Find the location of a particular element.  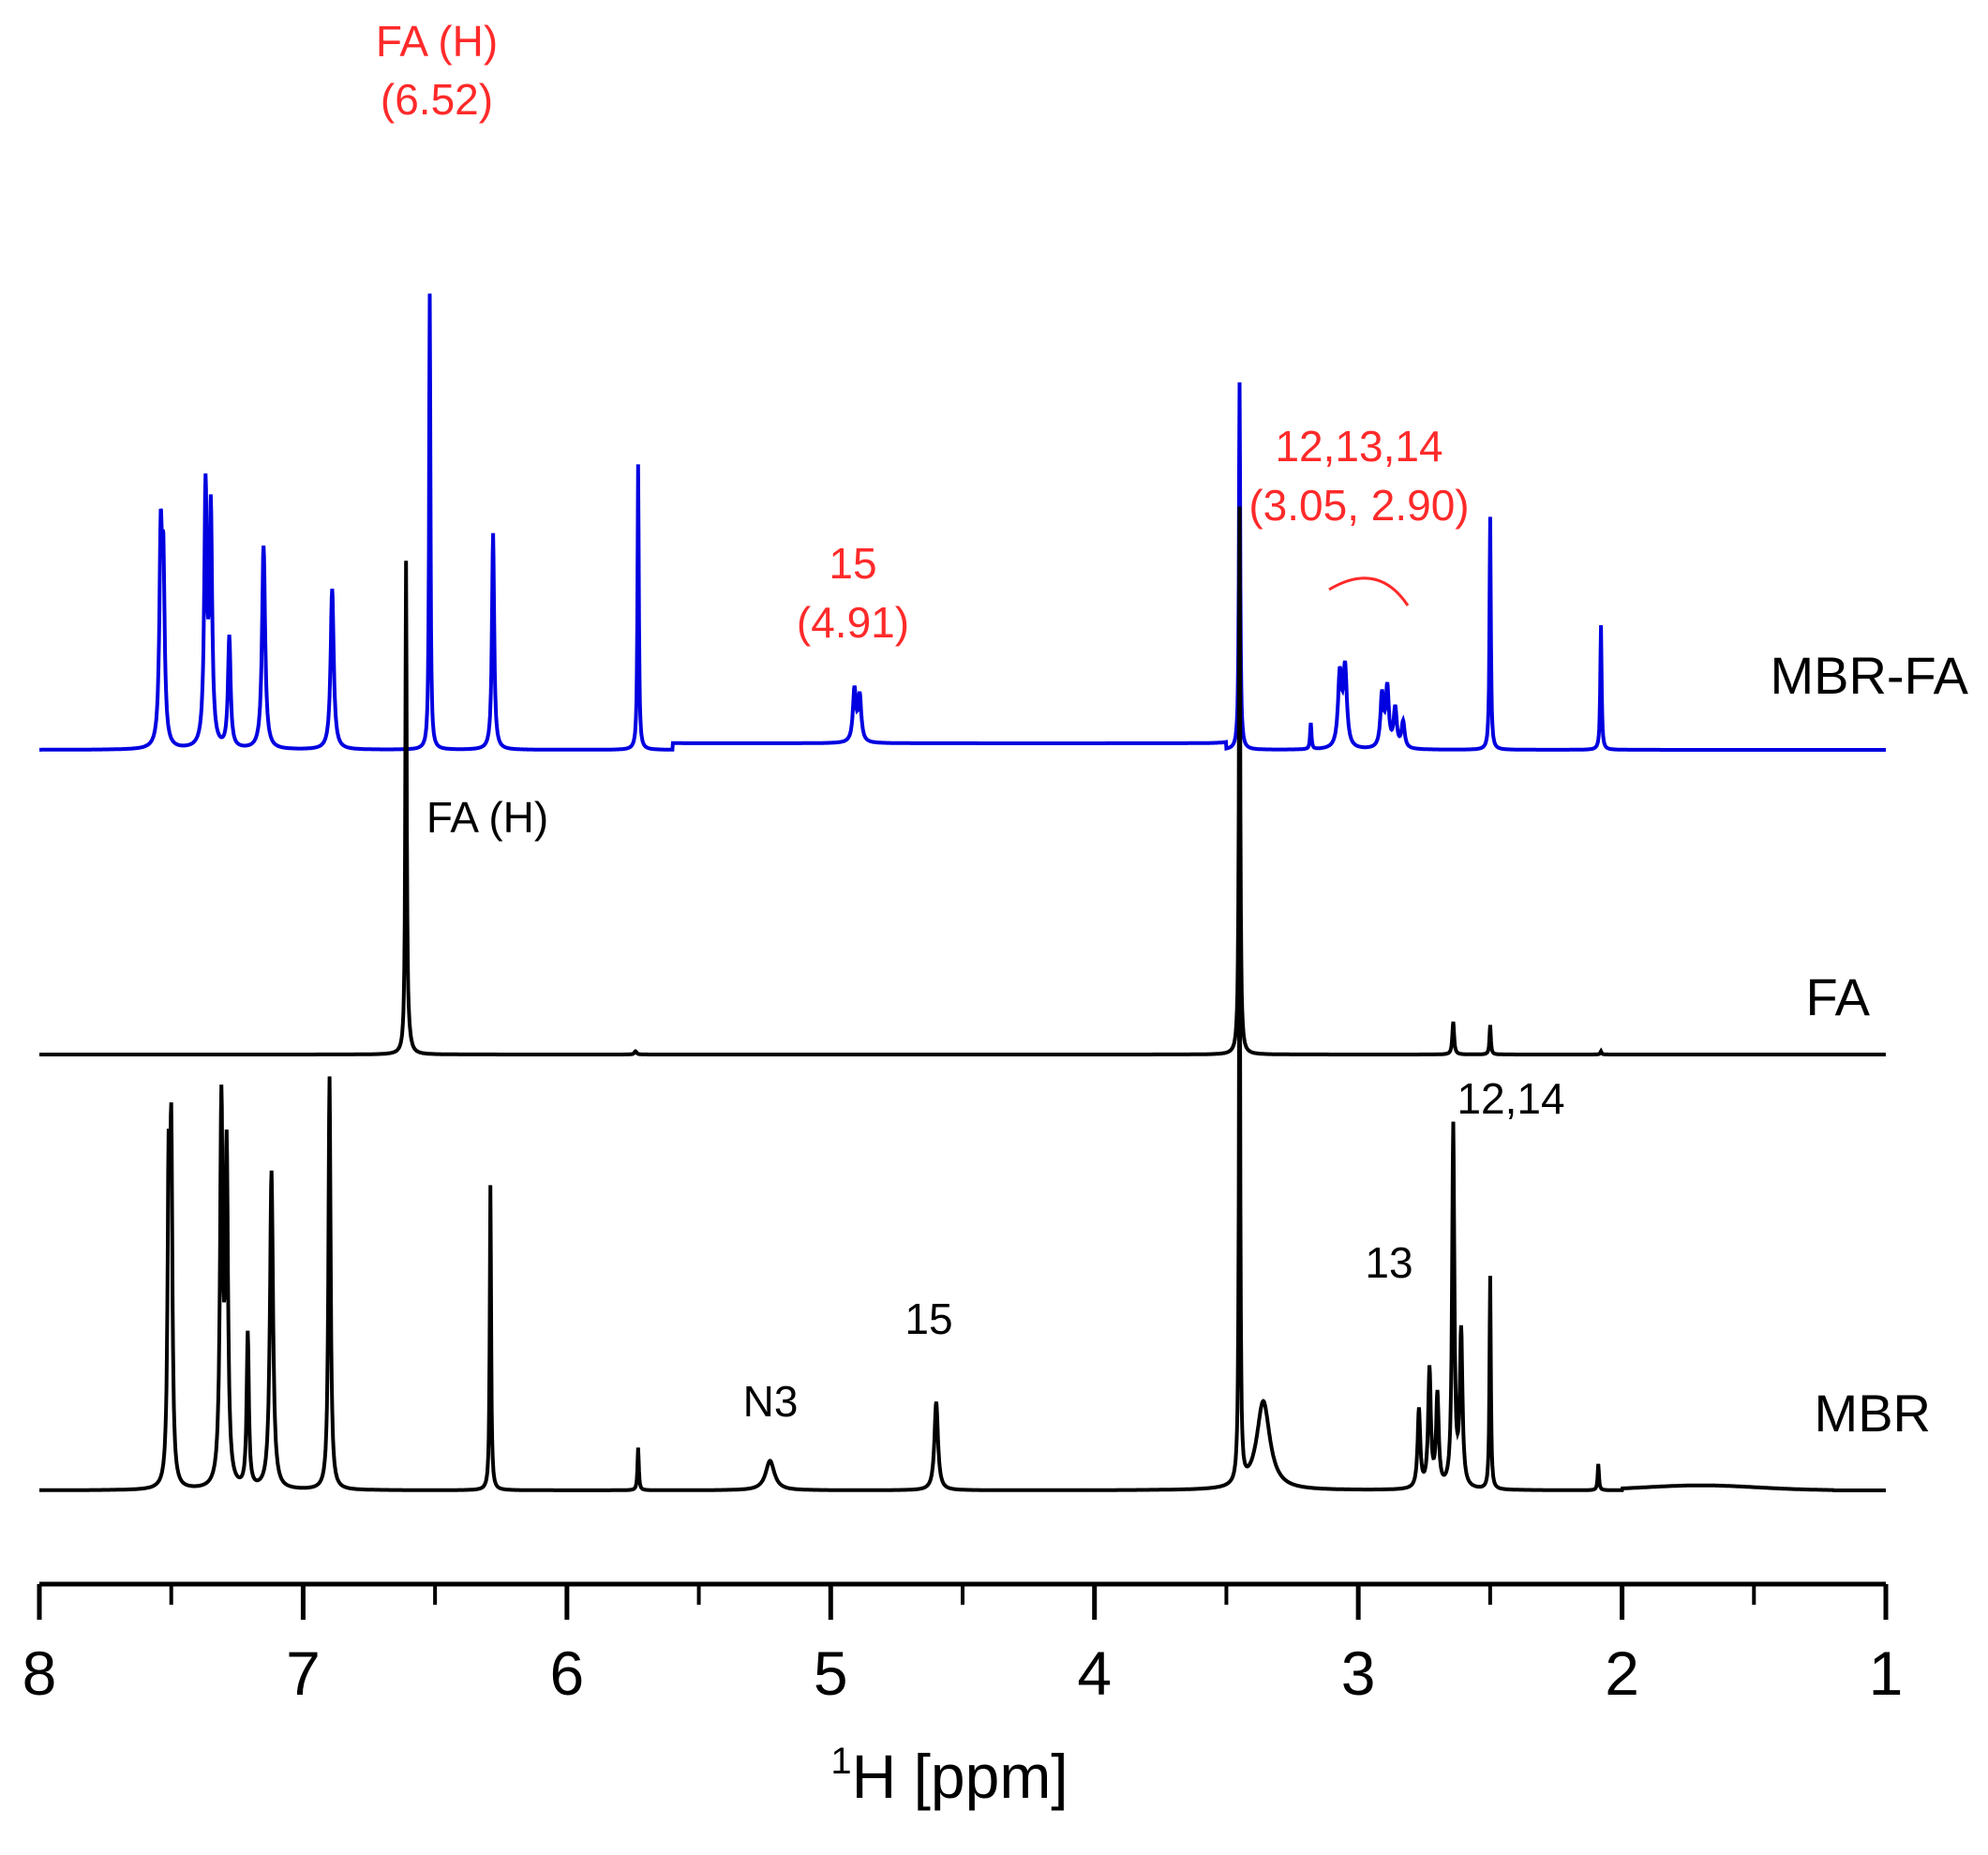

annotation-2-line-0: 12,13,14 is located at coordinates (1358, 446).